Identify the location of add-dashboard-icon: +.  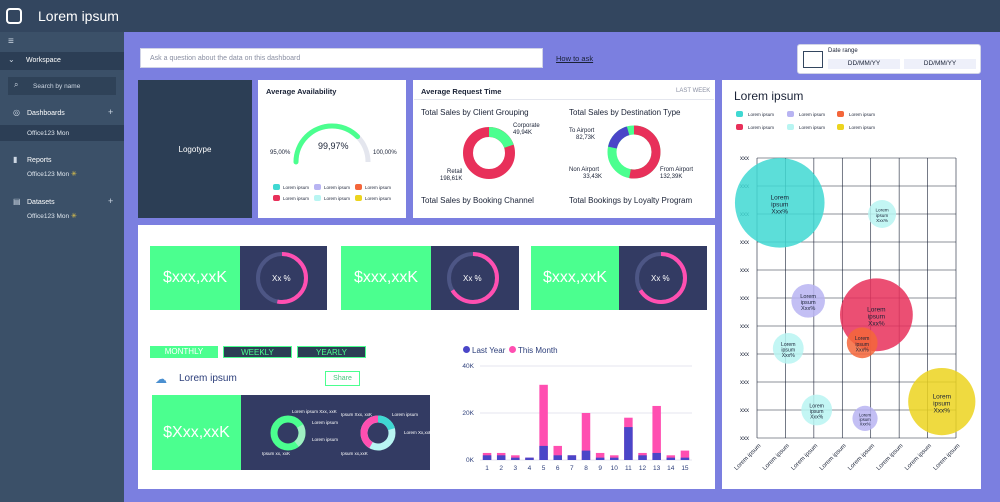
(111, 112).